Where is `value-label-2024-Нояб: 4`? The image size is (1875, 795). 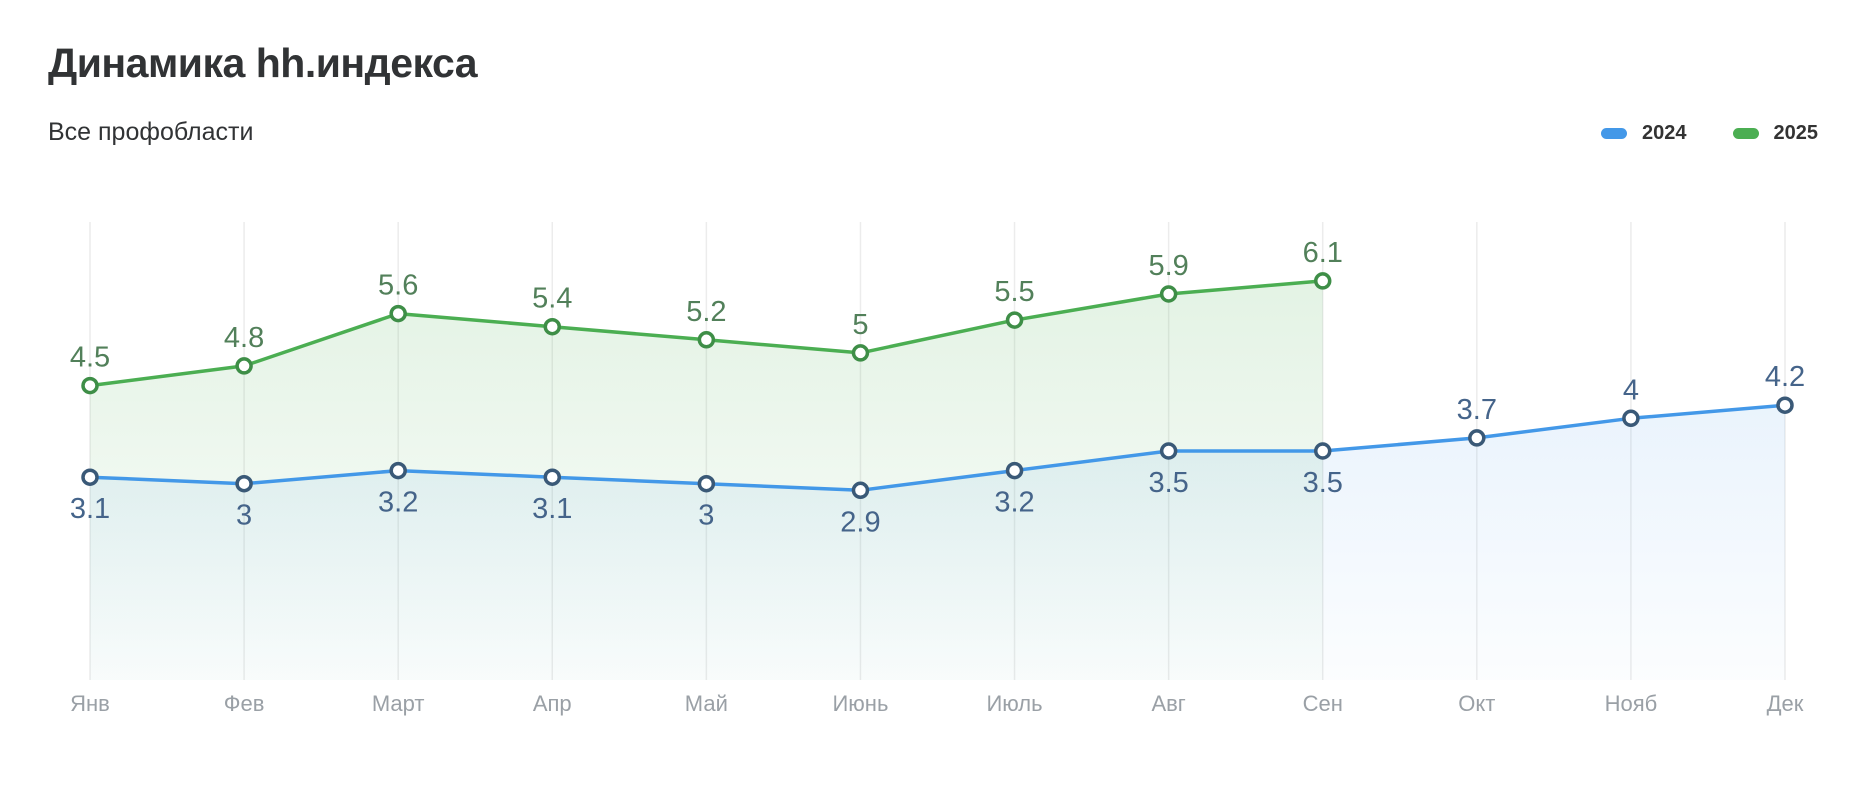
value-label-2024-Нояб: 4 is located at coordinates (1631, 390).